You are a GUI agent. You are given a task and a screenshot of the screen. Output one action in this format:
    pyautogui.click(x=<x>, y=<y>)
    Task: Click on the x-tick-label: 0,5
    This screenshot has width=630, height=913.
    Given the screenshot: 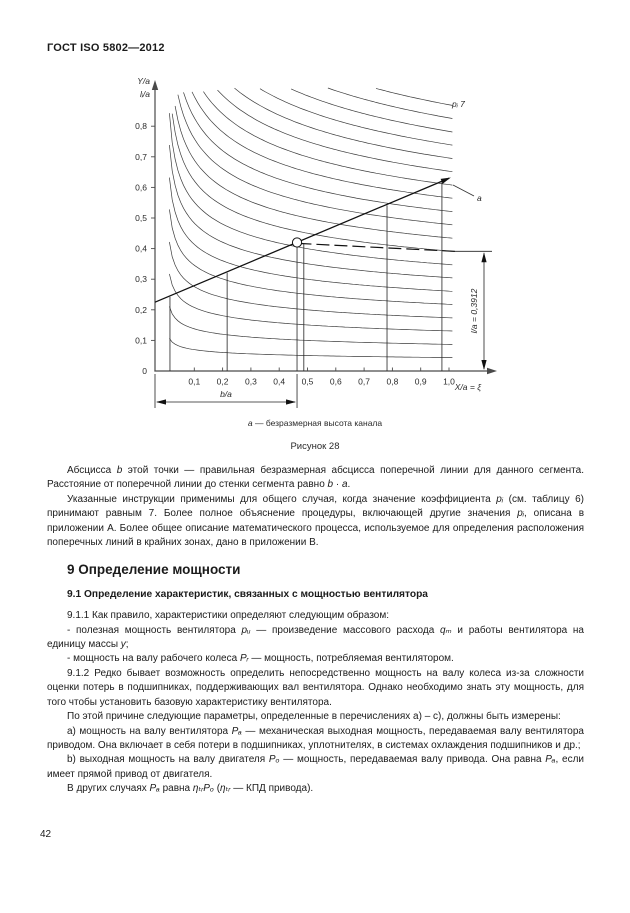 What is the action you would take?
    pyautogui.click(x=308, y=382)
    